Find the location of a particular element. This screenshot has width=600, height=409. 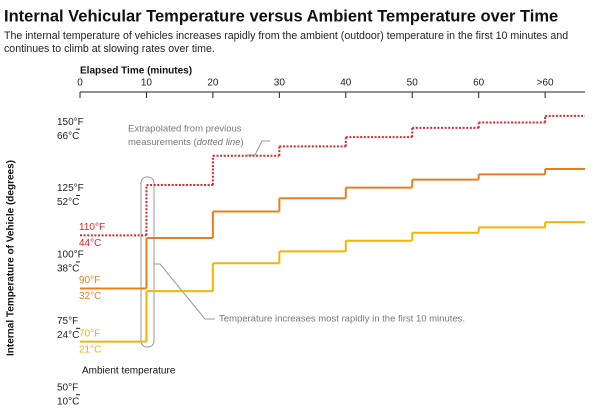

series-label: 44°C is located at coordinates (90, 243).